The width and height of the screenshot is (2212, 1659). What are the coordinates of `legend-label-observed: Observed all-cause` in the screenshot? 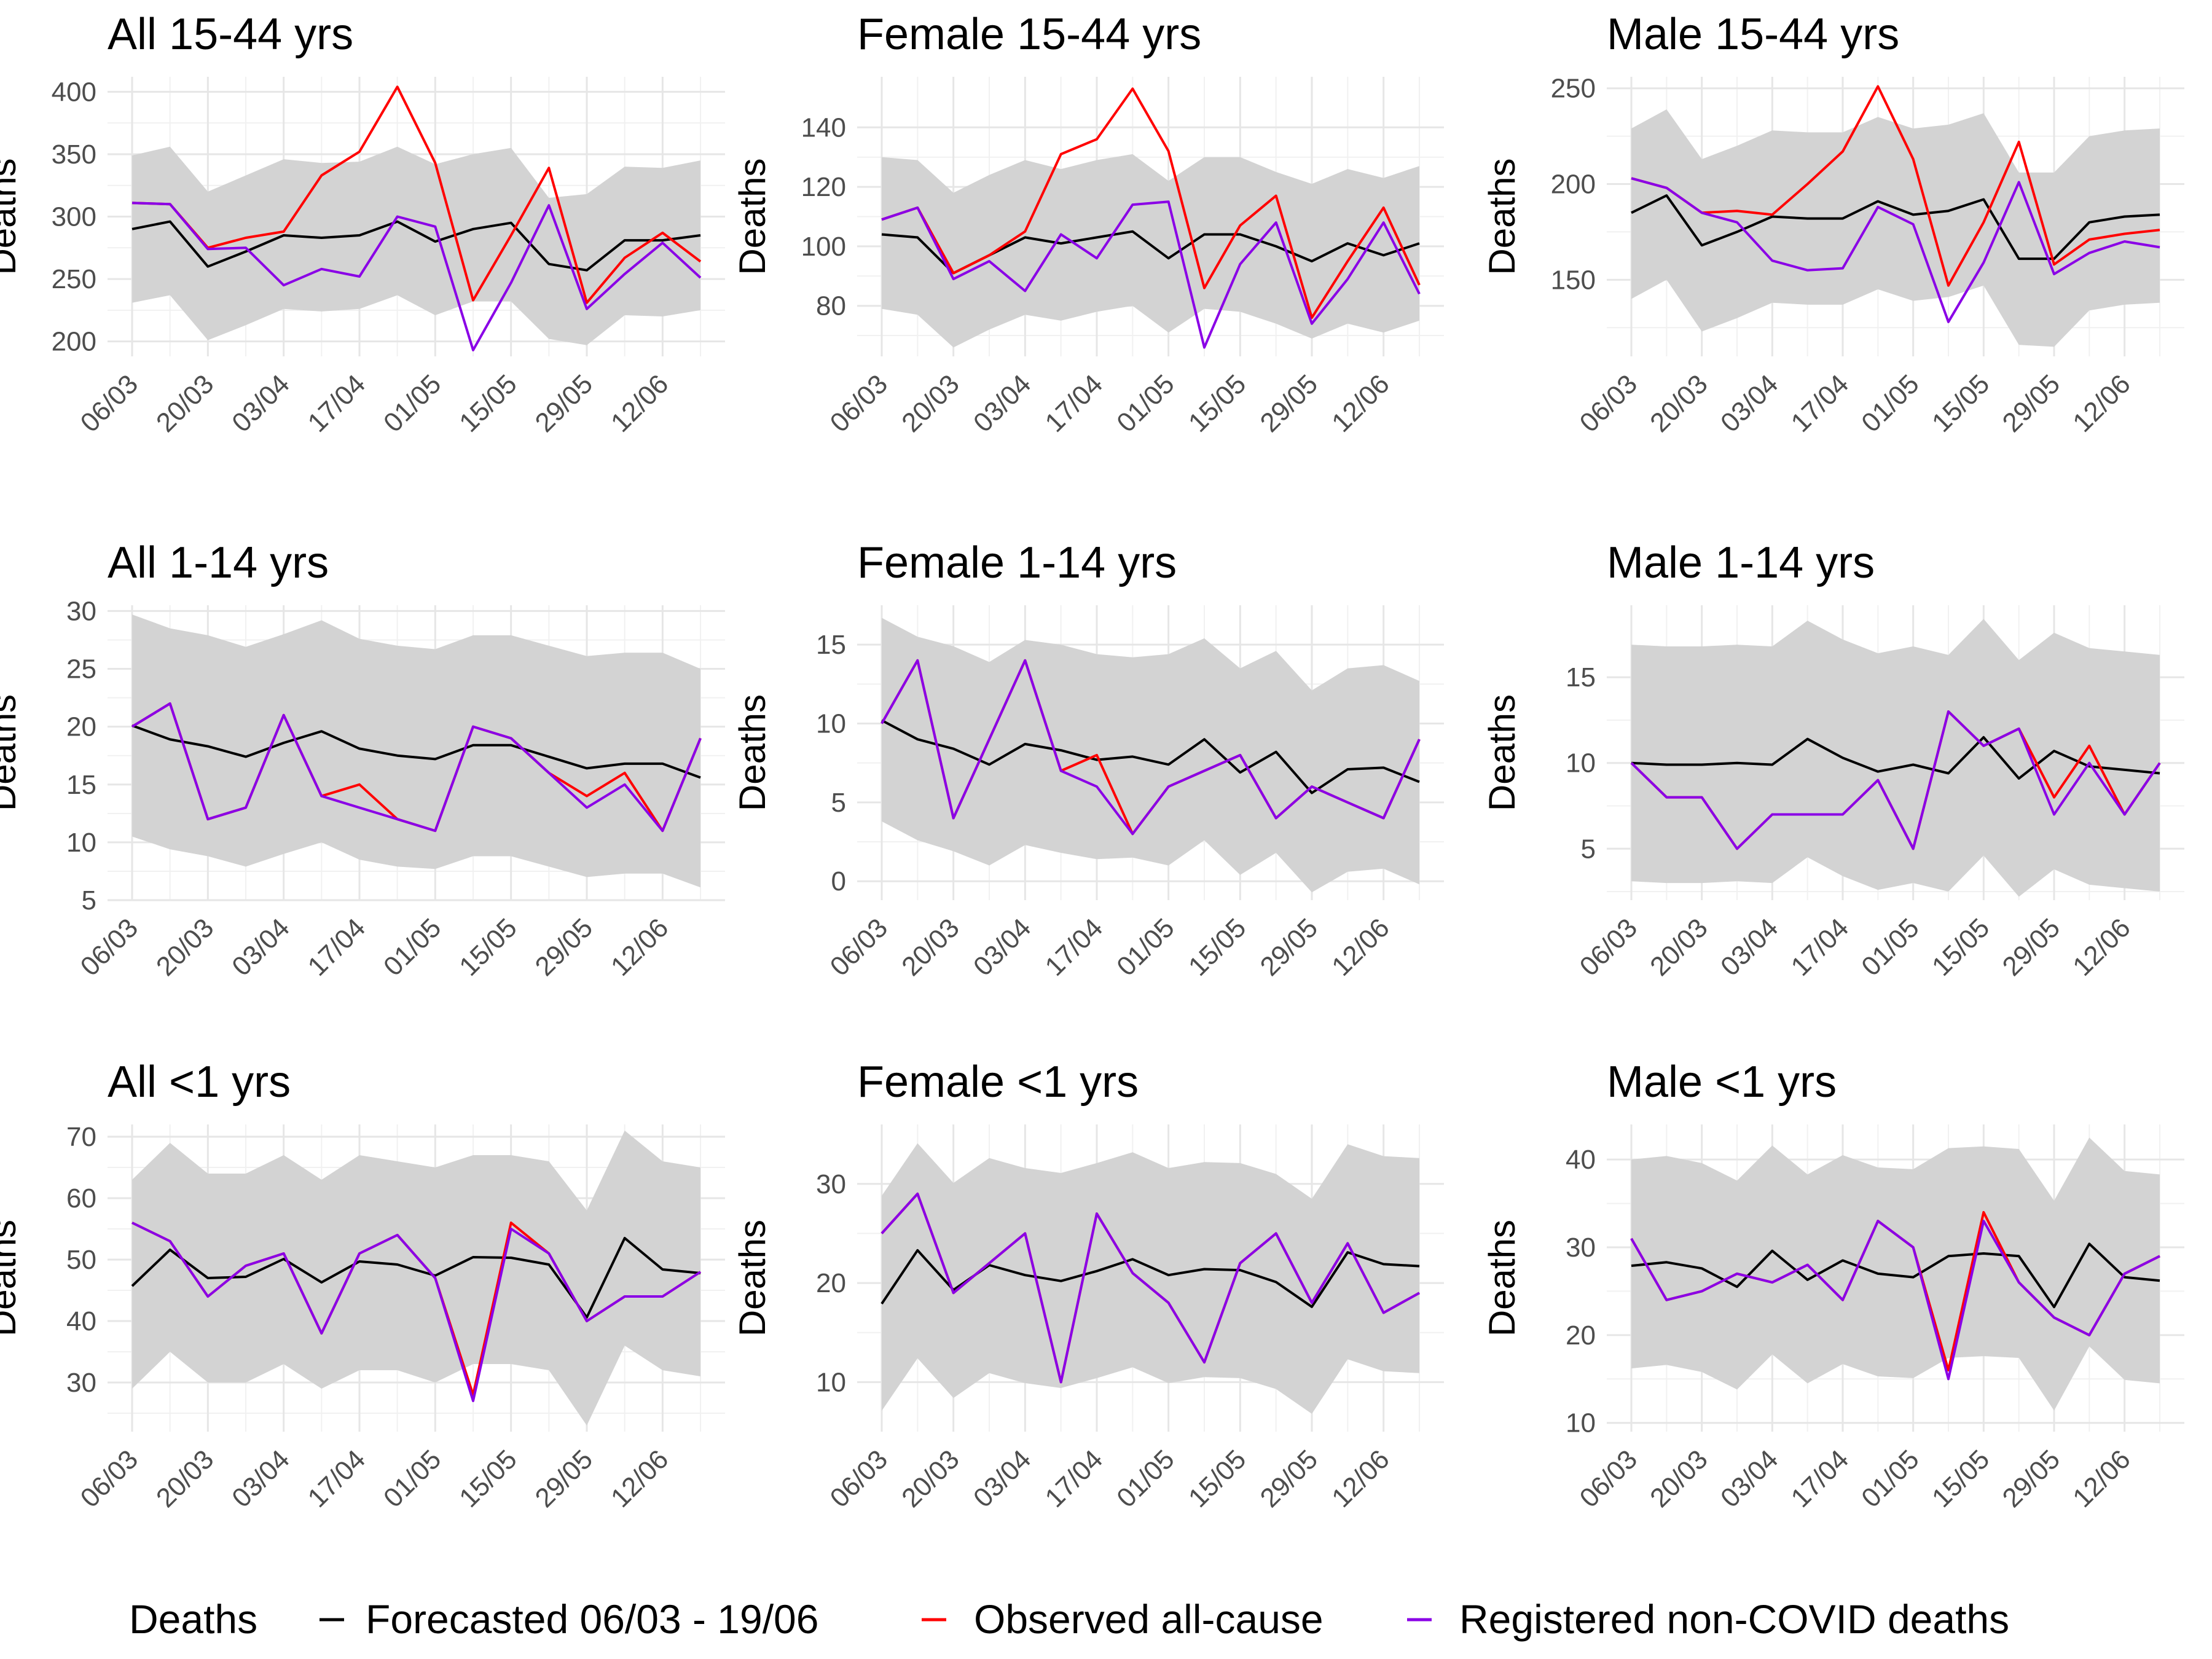 It's located at (1149, 1619).